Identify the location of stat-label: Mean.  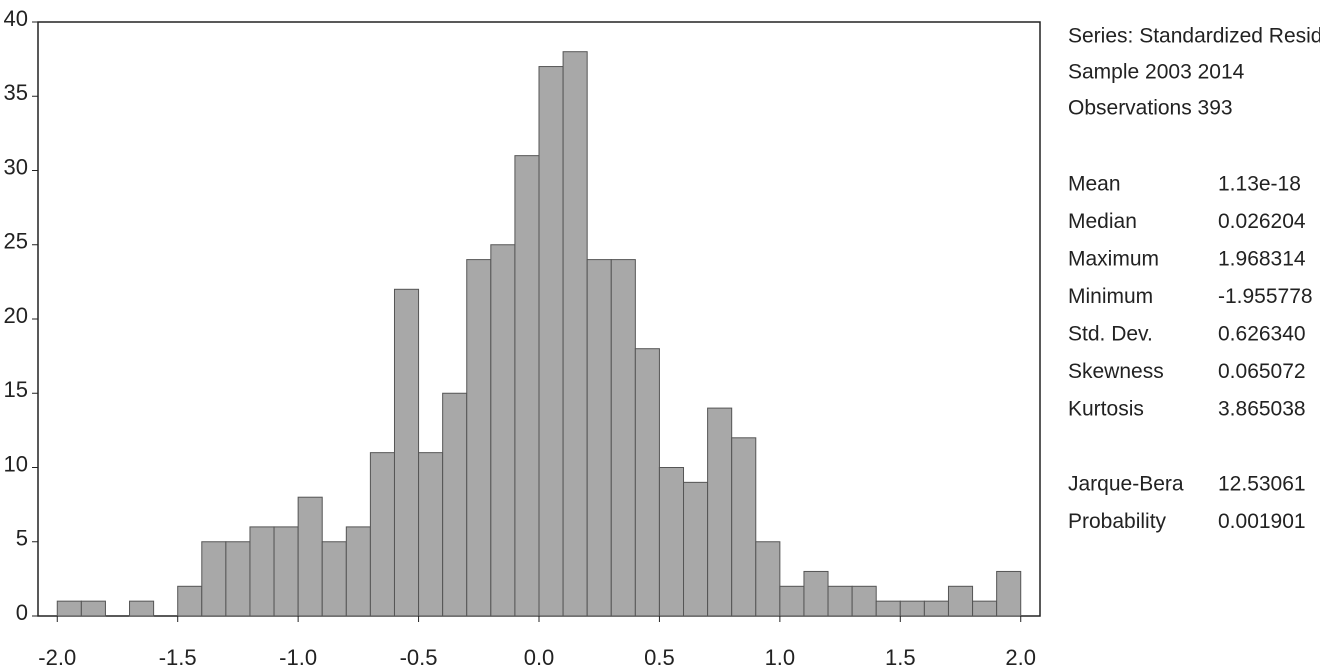
(1094, 184).